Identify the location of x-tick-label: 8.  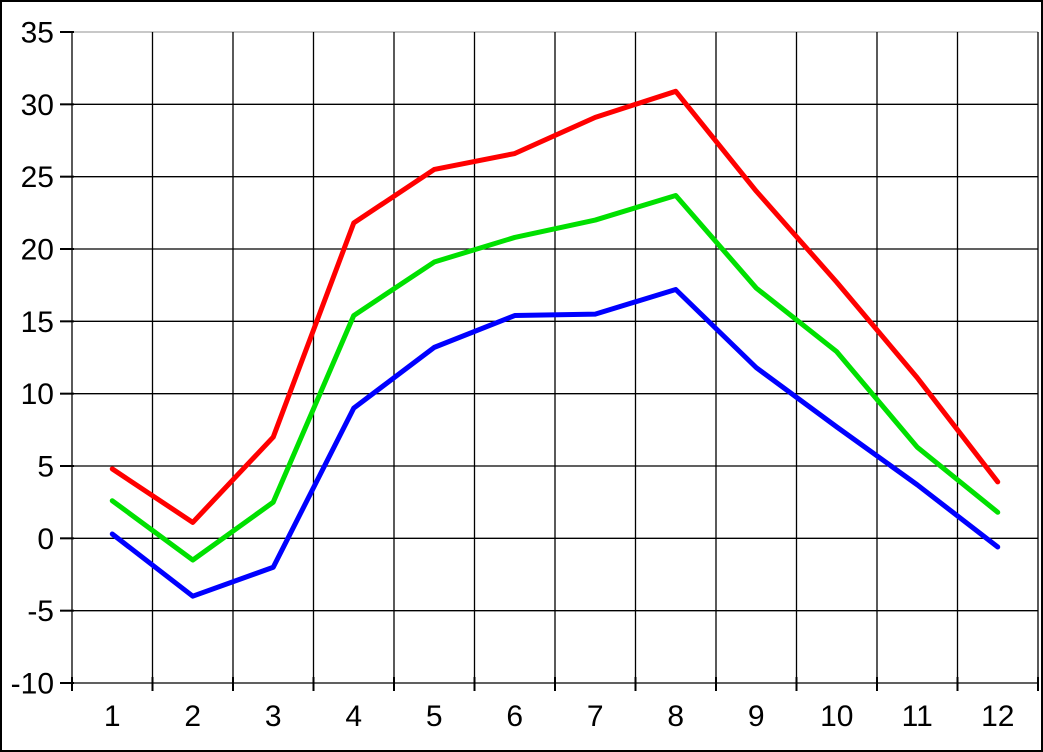
(675, 716).